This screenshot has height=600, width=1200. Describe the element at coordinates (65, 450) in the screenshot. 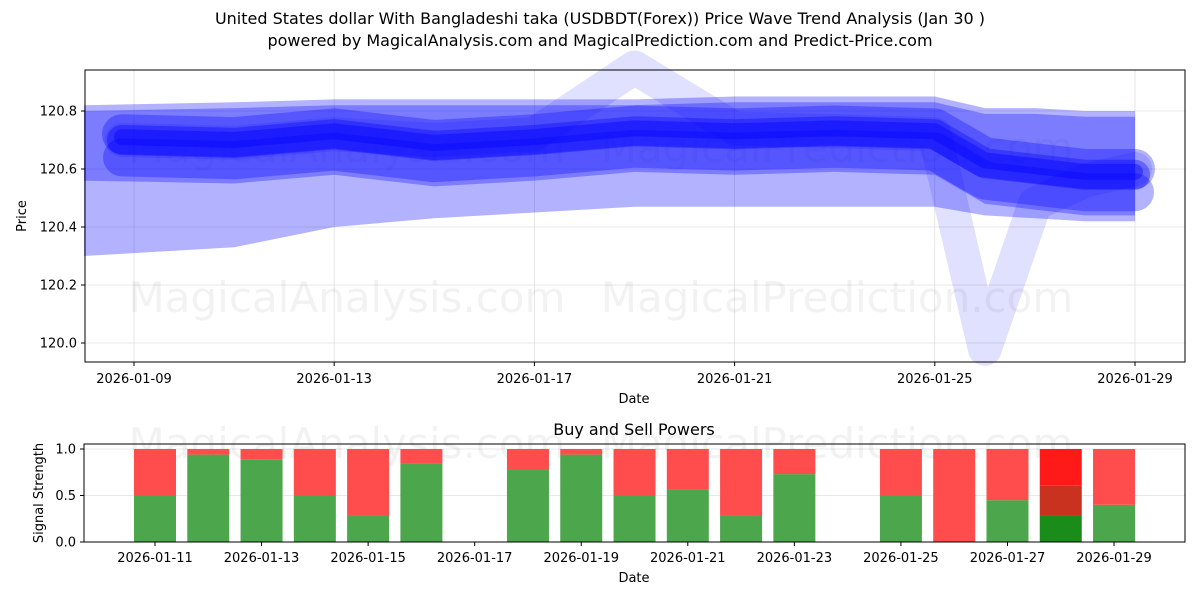

I see `y-tick-label: 1.0` at that location.